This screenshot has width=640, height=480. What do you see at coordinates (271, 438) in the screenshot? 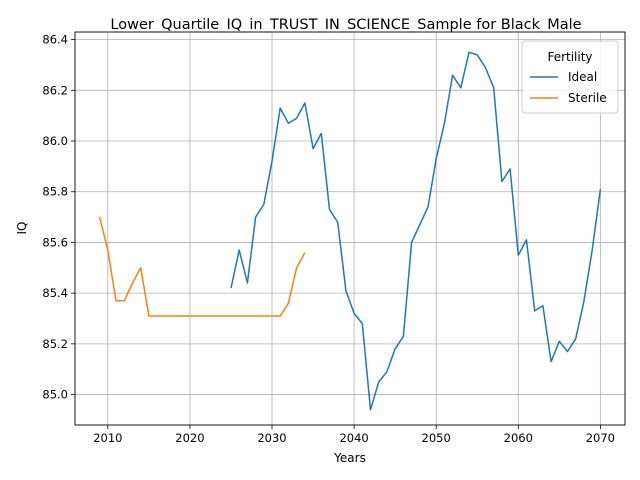
I see `x-tick-label: 2030` at bounding box center [271, 438].